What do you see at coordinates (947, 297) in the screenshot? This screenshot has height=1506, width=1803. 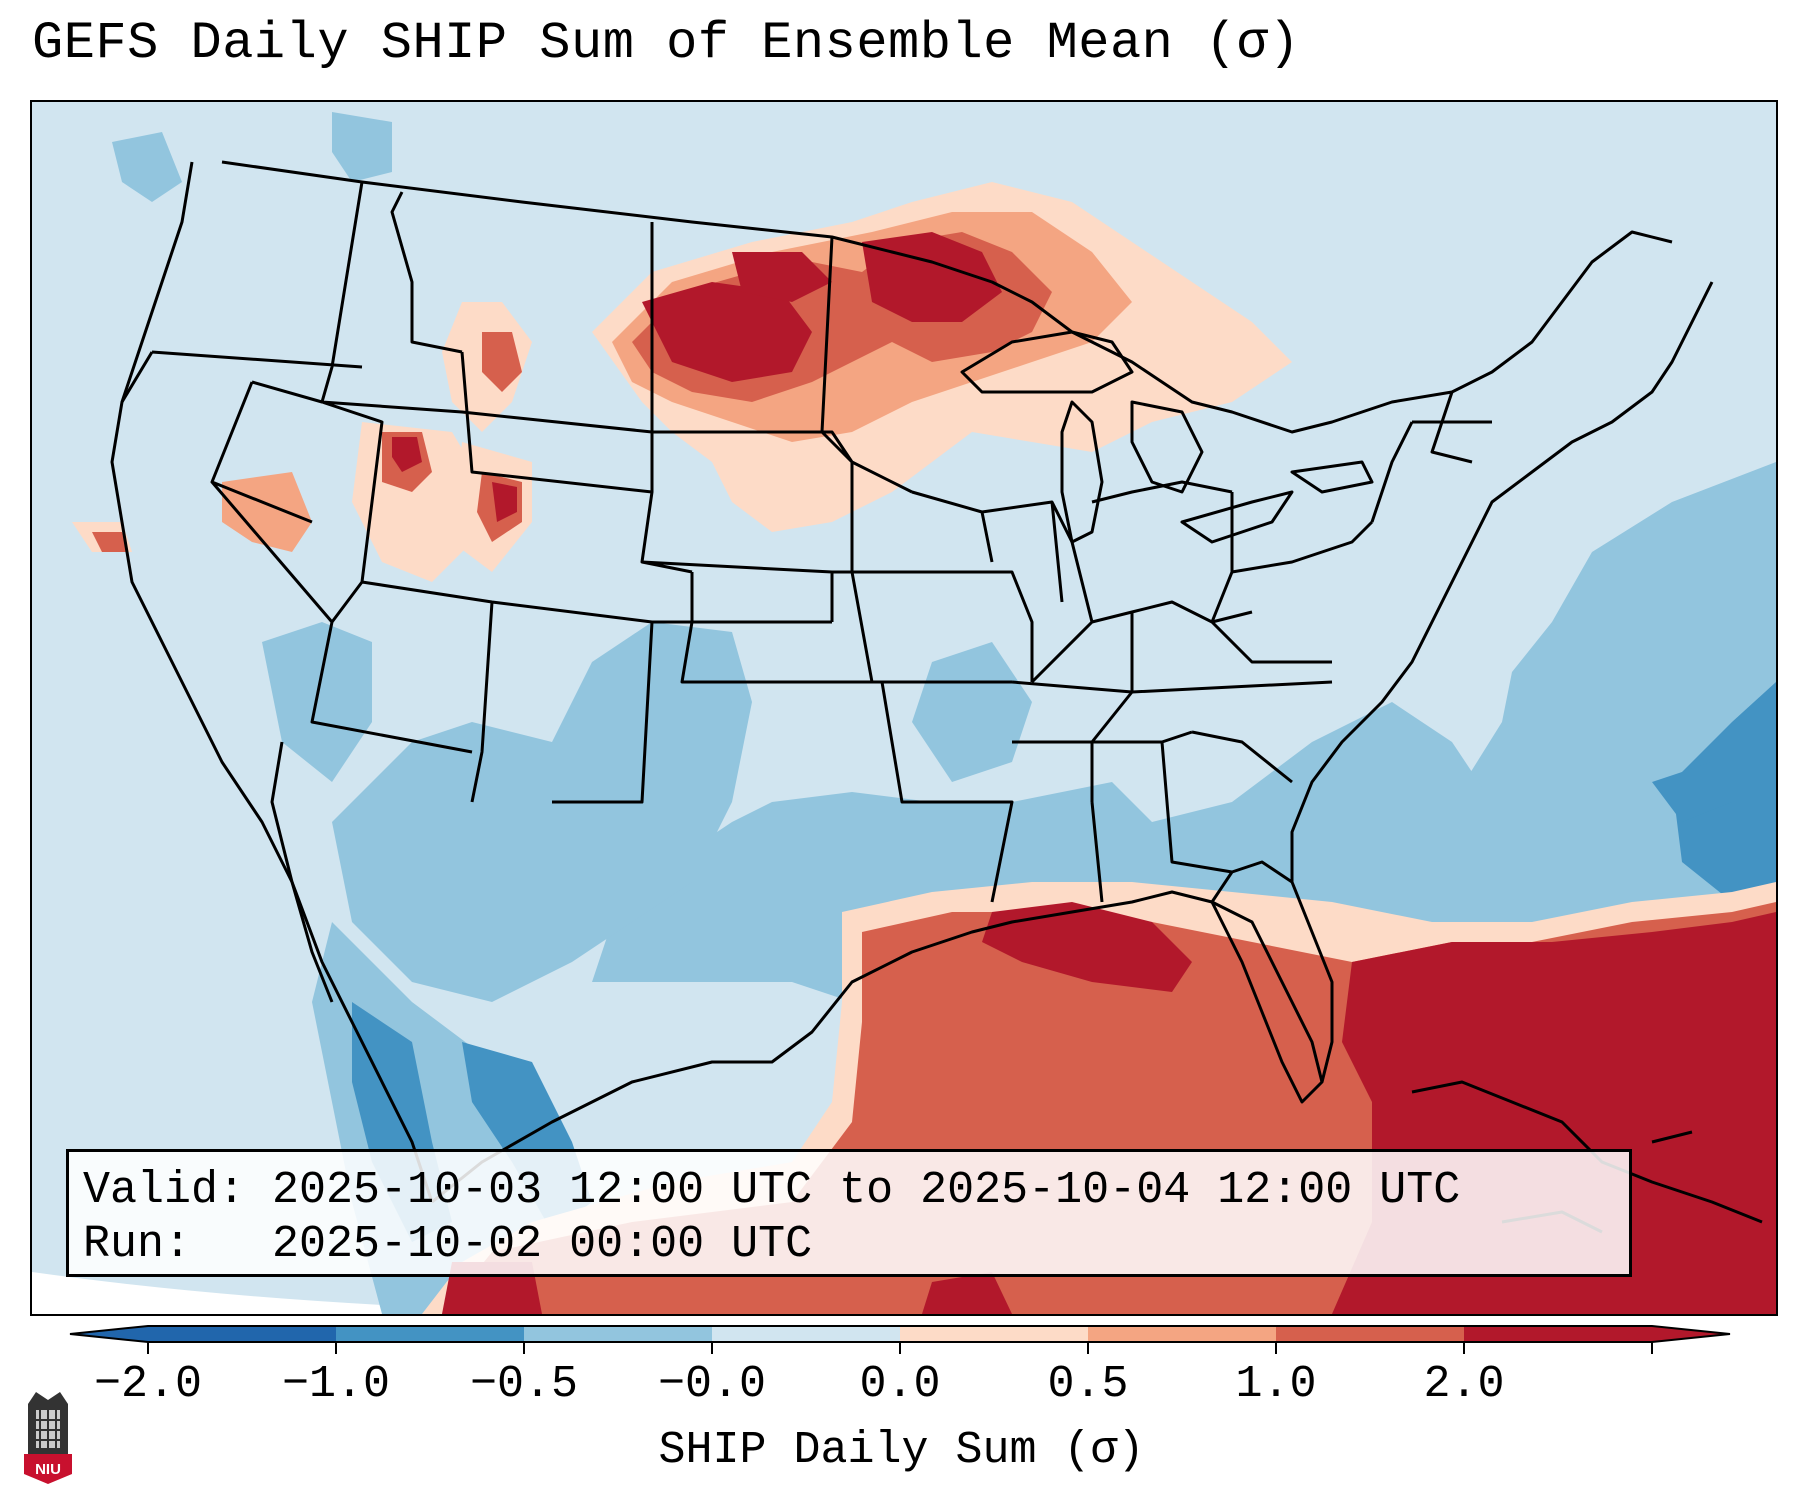 I see `us-canada-border` at bounding box center [947, 297].